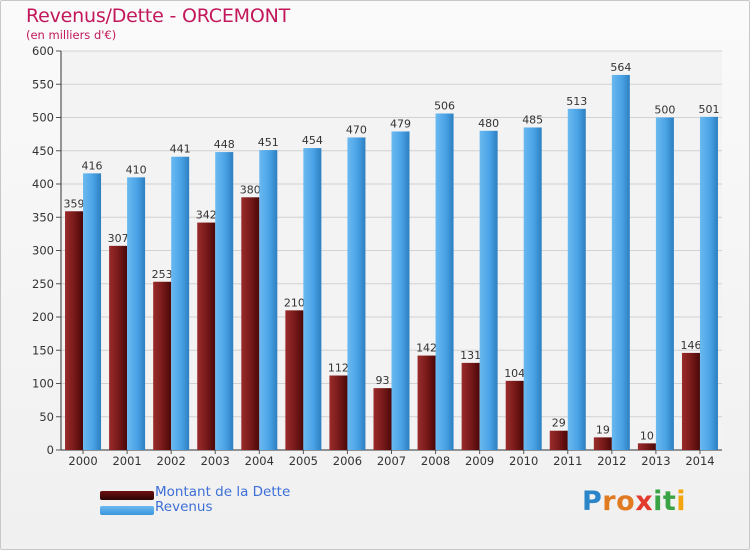  What do you see at coordinates (43, 118) in the screenshot?
I see `y-tick-label: 500` at bounding box center [43, 118].